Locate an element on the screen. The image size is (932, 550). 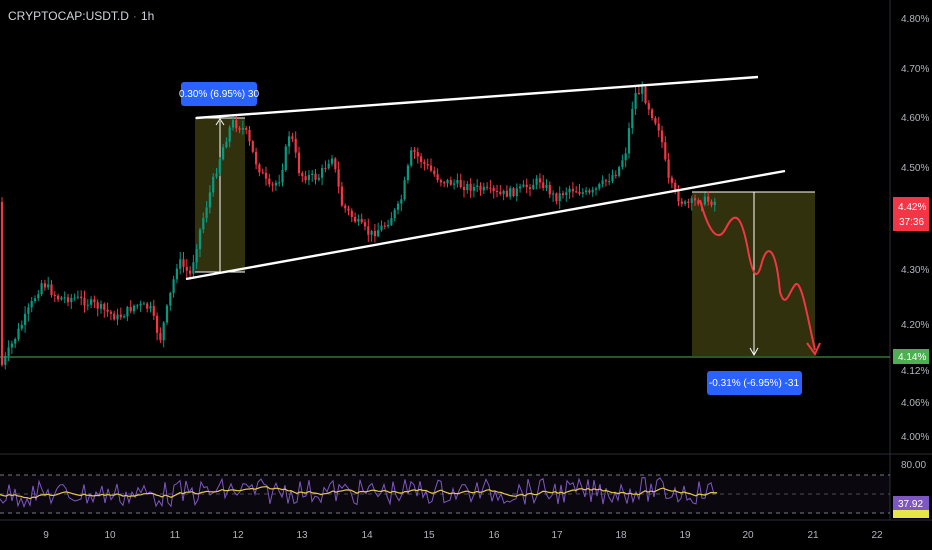
time-tick: 13 is located at coordinates (302, 535).